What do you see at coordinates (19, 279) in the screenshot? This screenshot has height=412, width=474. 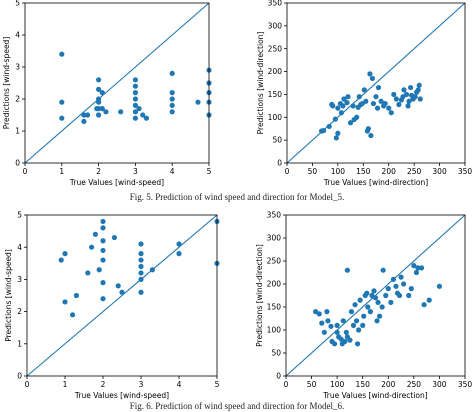 I see `y-tick-label: 3` at bounding box center [19, 279].